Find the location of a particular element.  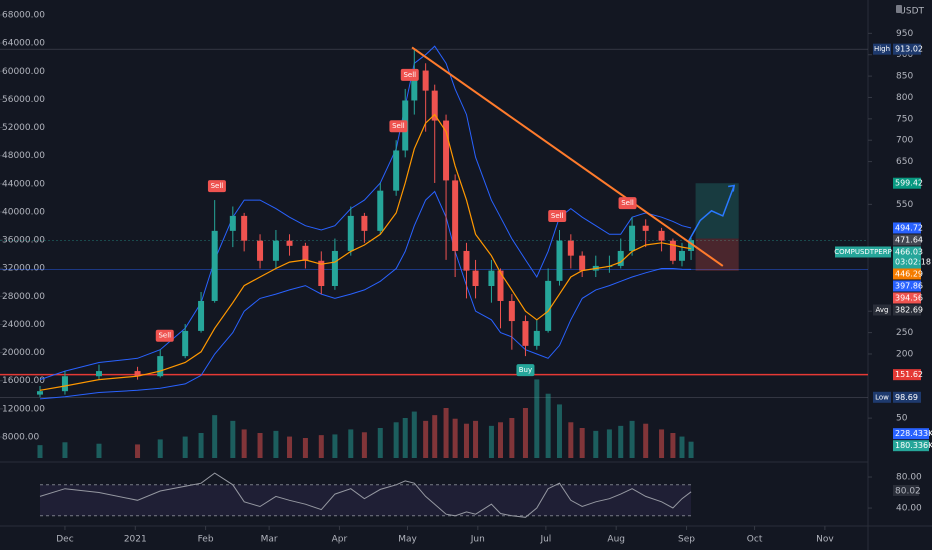

y2-tick-label: 40000.00 is located at coordinates (23, 212).